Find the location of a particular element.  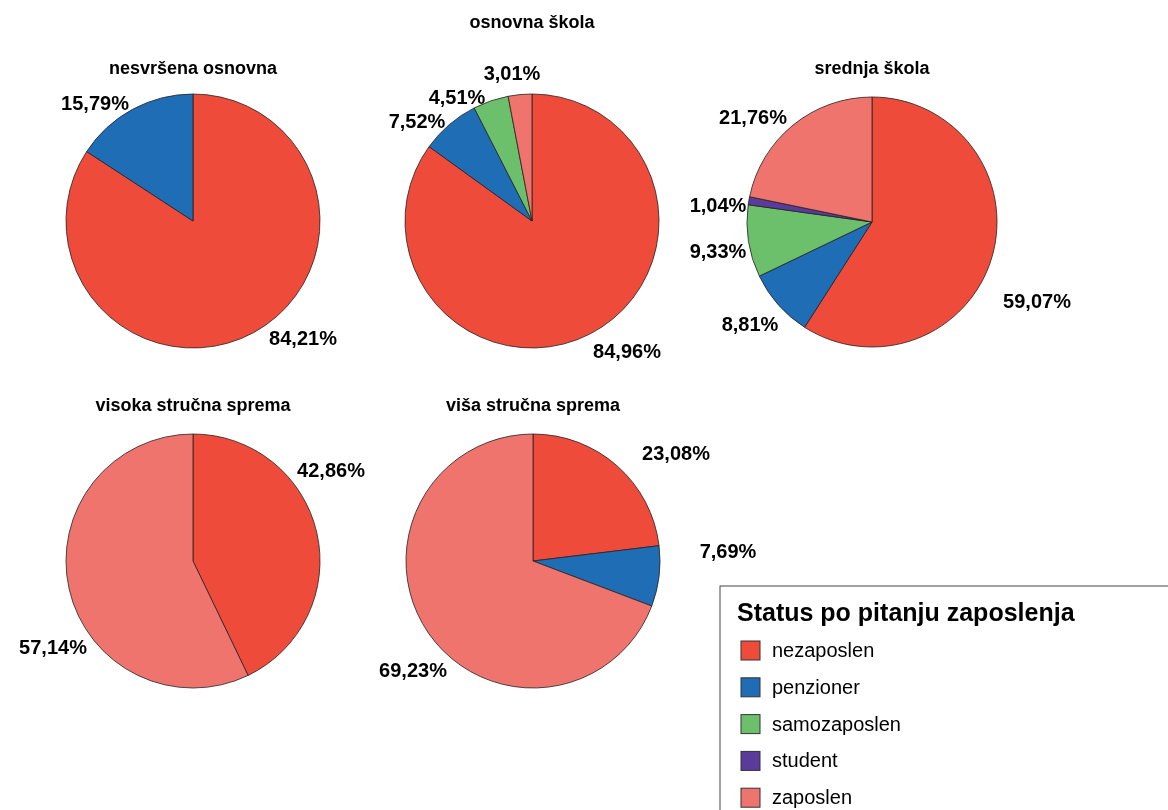

legend-label: nezaposlen is located at coordinates (823, 650).